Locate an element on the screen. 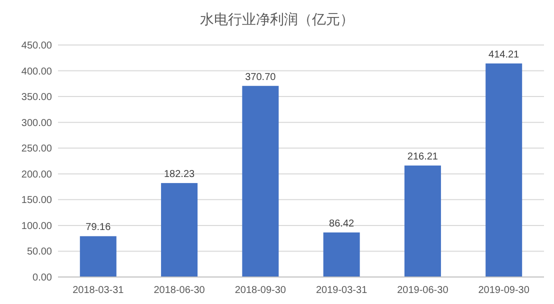 This screenshot has width=554, height=304. chart-title: 水电行业净利润（亿元） is located at coordinates (277, 19).